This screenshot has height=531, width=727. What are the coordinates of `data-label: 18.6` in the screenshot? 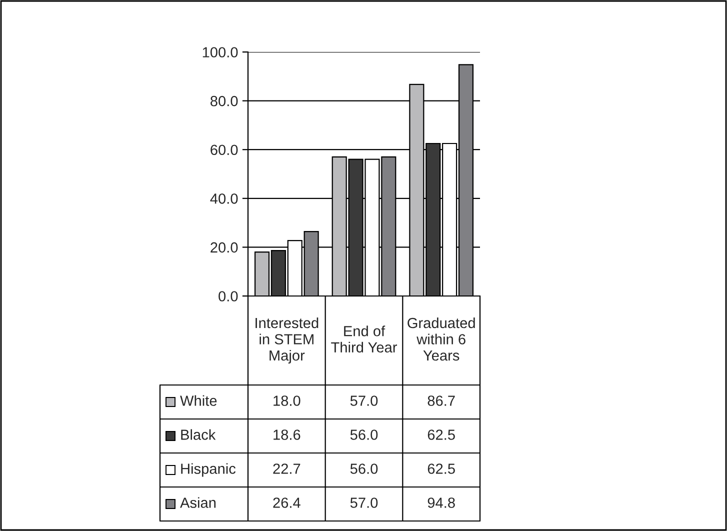 It's located at (287, 435).